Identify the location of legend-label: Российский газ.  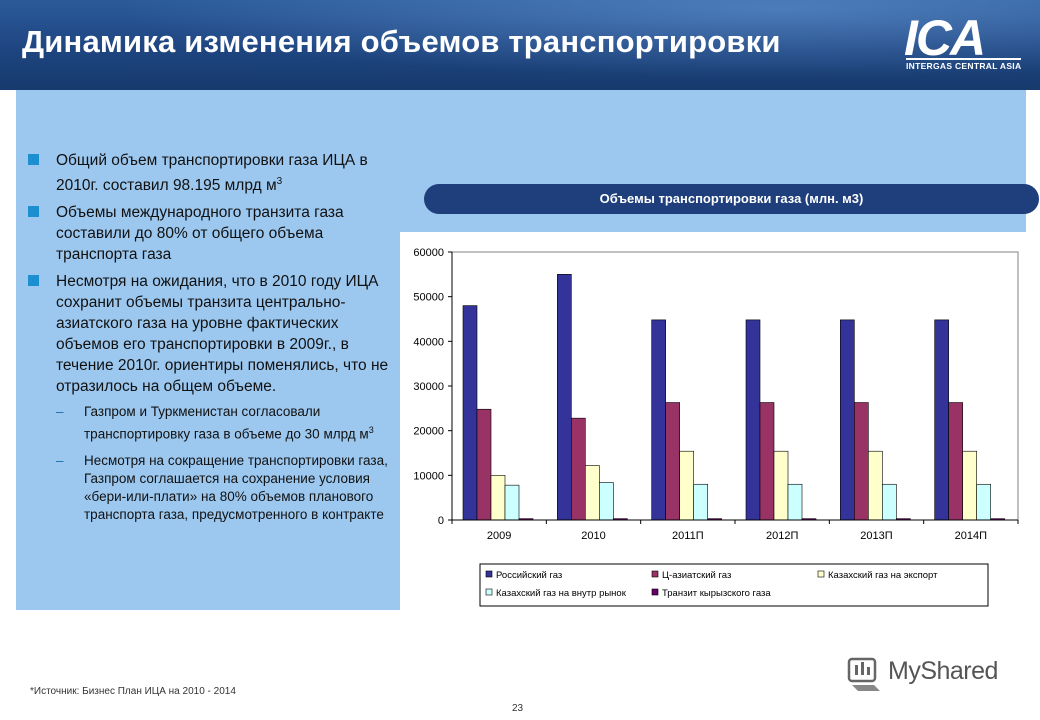
(529, 575).